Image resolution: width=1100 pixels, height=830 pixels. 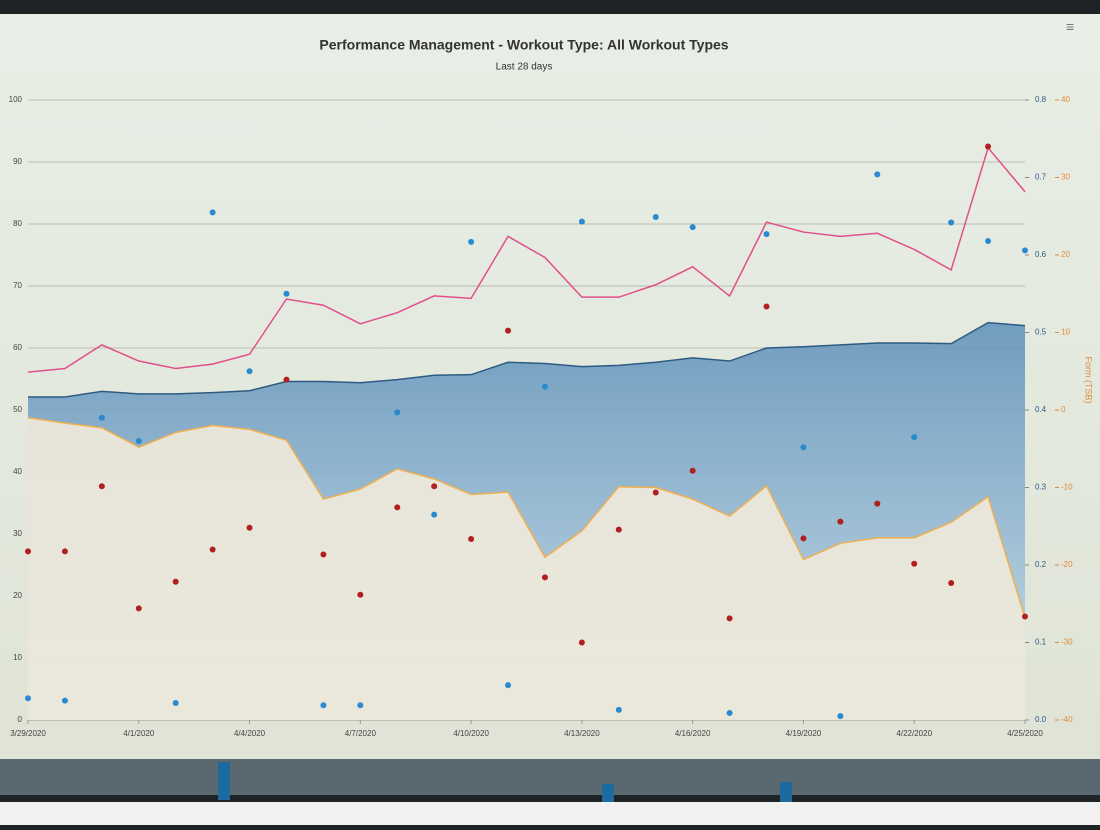 What do you see at coordinates (1041, 487) in the screenshot?
I see `y2-tick-label: 0.3` at bounding box center [1041, 487].